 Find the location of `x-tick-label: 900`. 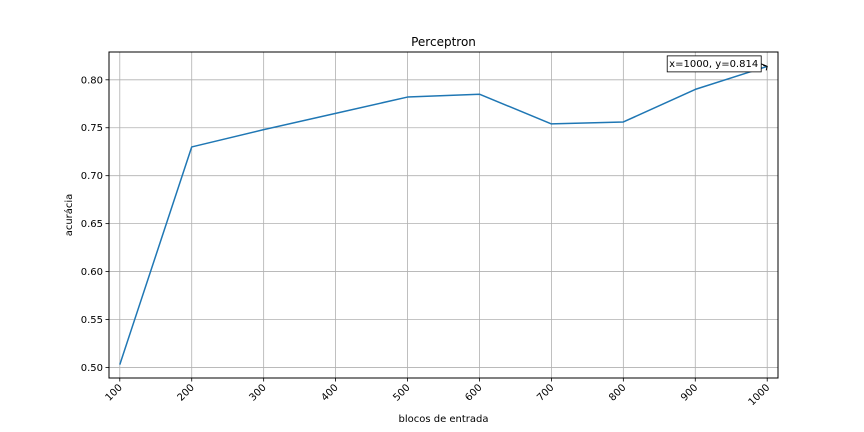

x-tick-label: 900 is located at coordinates (689, 392).